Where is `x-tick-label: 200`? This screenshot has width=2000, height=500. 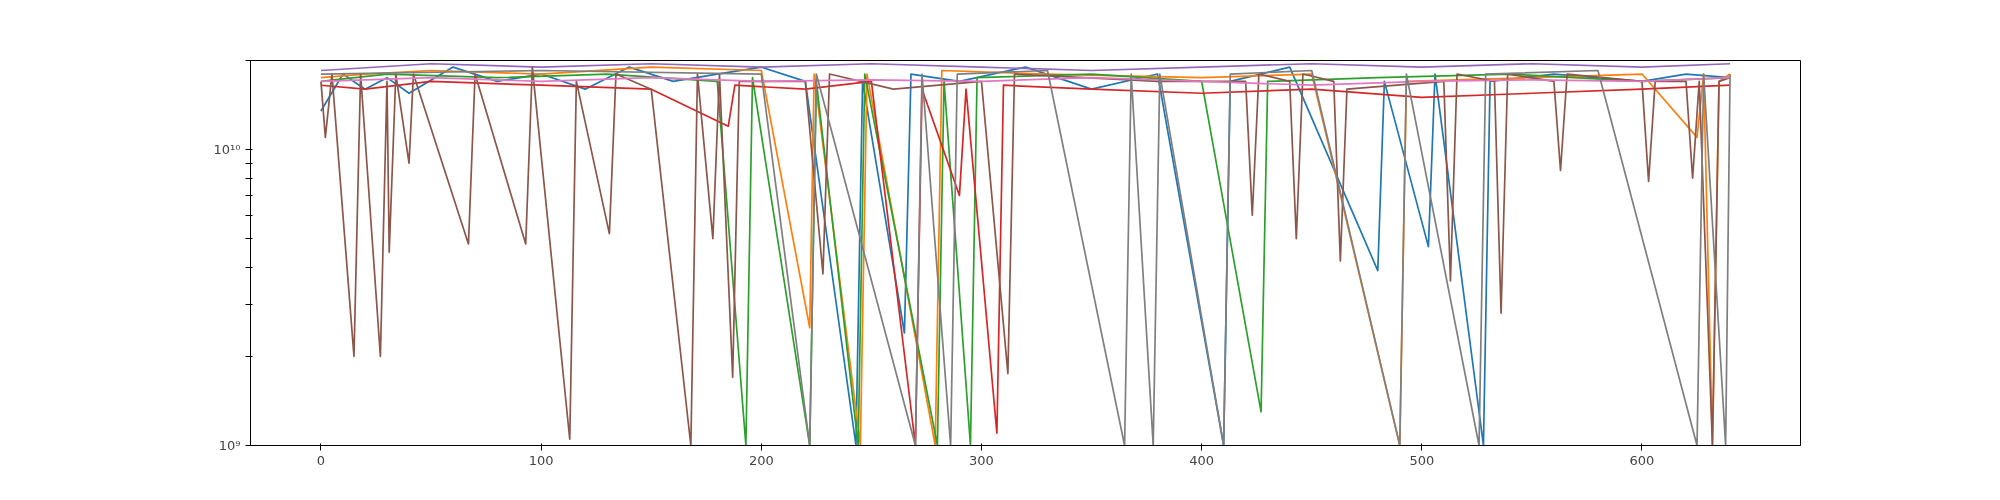
x-tick-label: 200 is located at coordinates (761, 460).